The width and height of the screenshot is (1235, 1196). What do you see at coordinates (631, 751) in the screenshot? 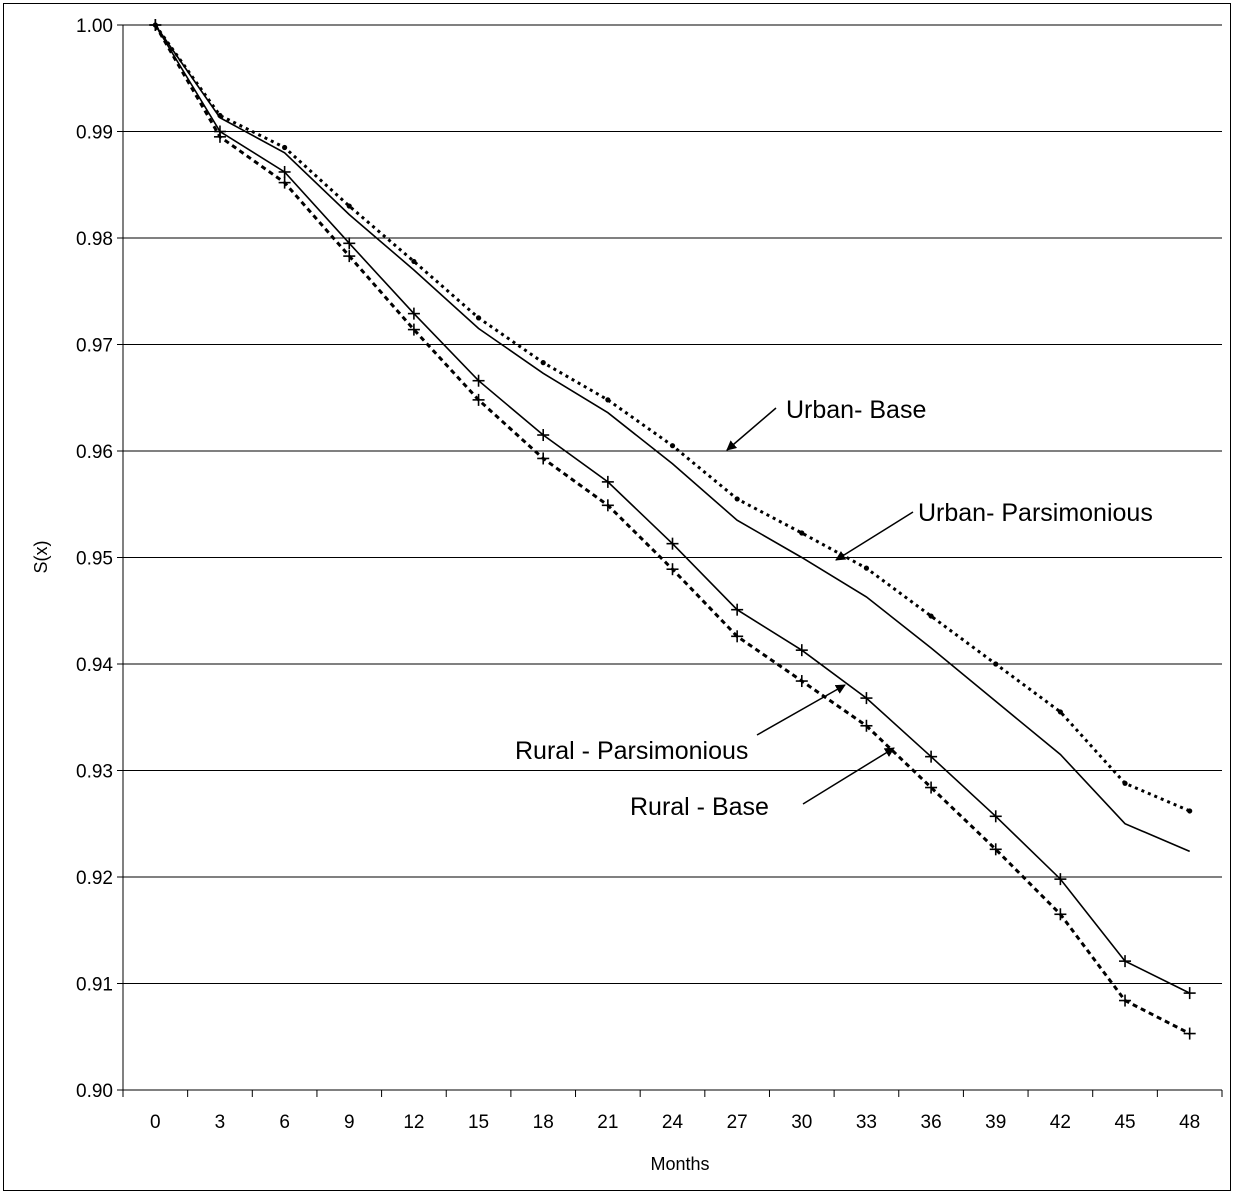
I see `annotation-label: Rural - Parsimonious` at bounding box center [631, 751].